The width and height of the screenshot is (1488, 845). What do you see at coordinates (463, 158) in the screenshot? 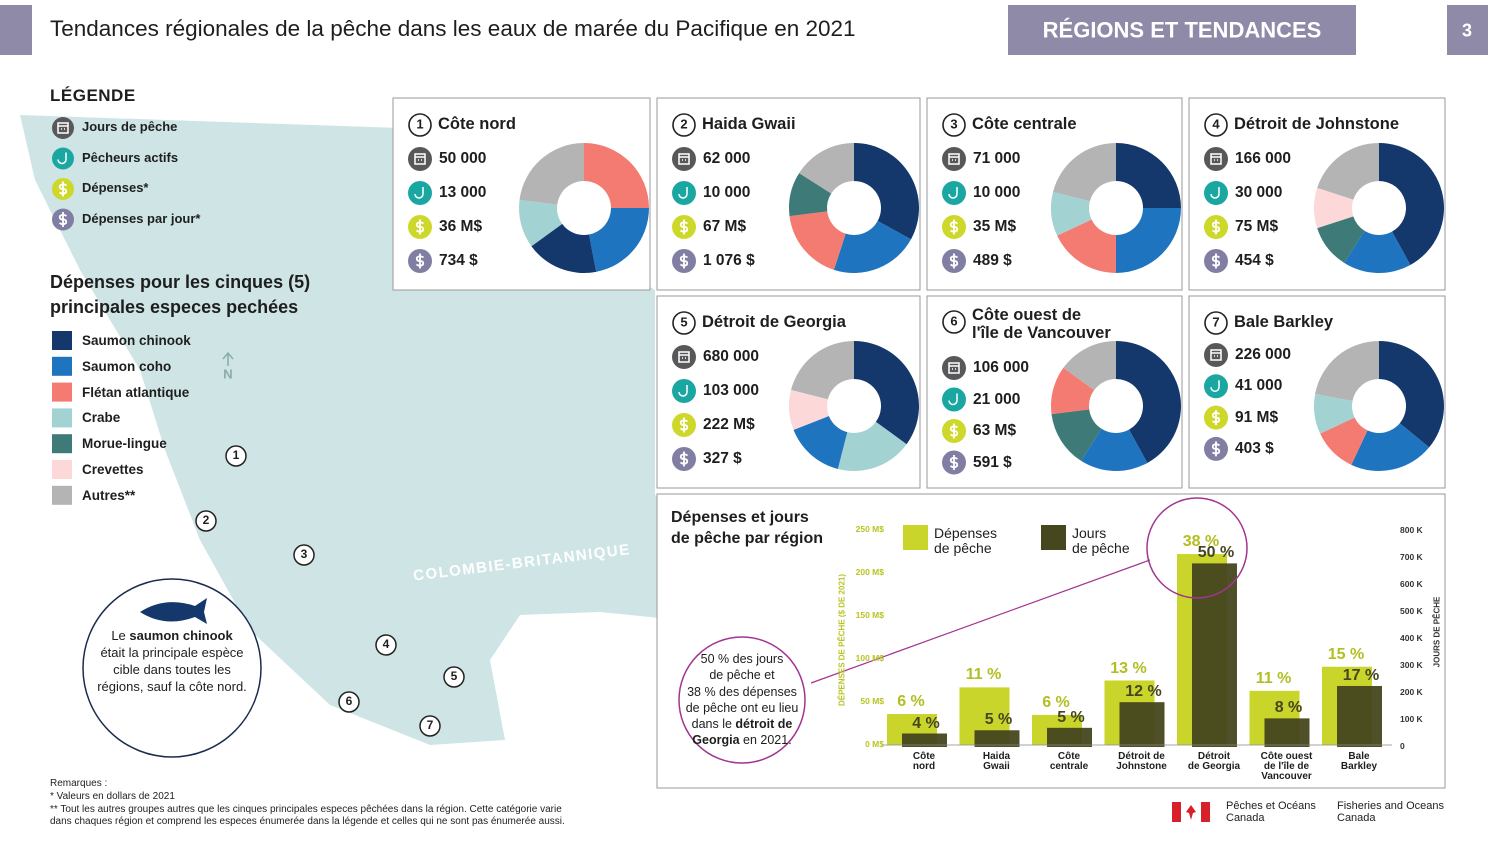
I see `stat-value: 50 000` at bounding box center [463, 158].